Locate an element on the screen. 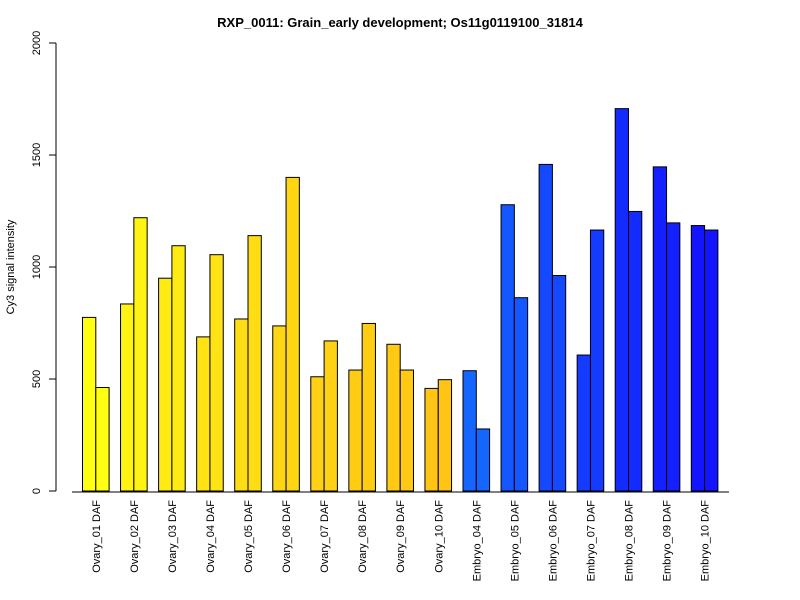 This screenshot has width=800, height=600. y-tick-label: 500 is located at coordinates (37, 379).